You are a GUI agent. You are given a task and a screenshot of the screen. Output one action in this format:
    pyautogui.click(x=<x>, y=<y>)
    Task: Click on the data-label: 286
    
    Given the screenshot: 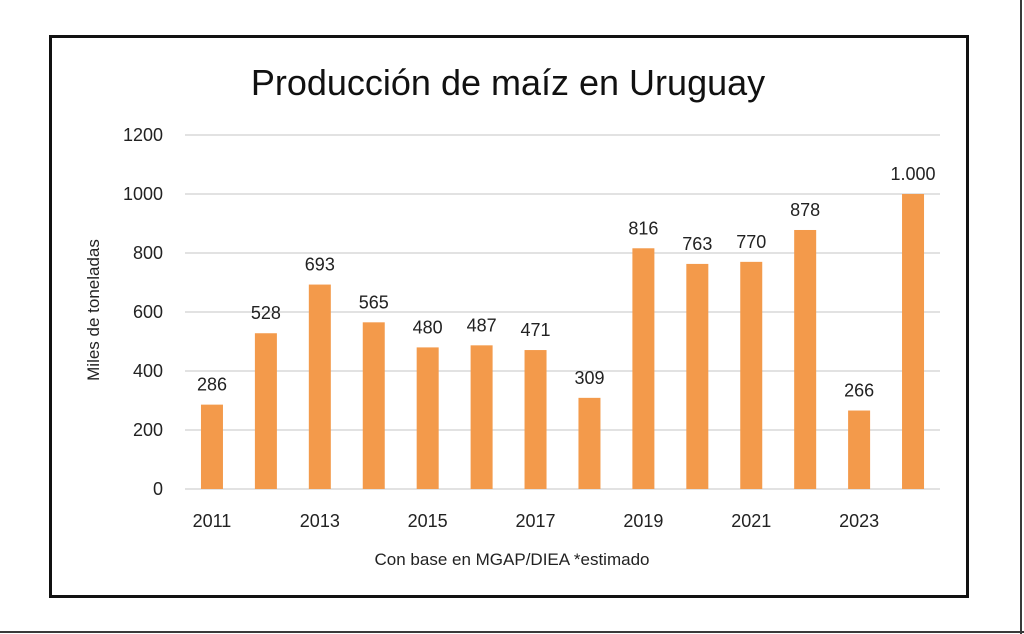 What is the action you would take?
    pyautogui.click(x=212, y=385)
    